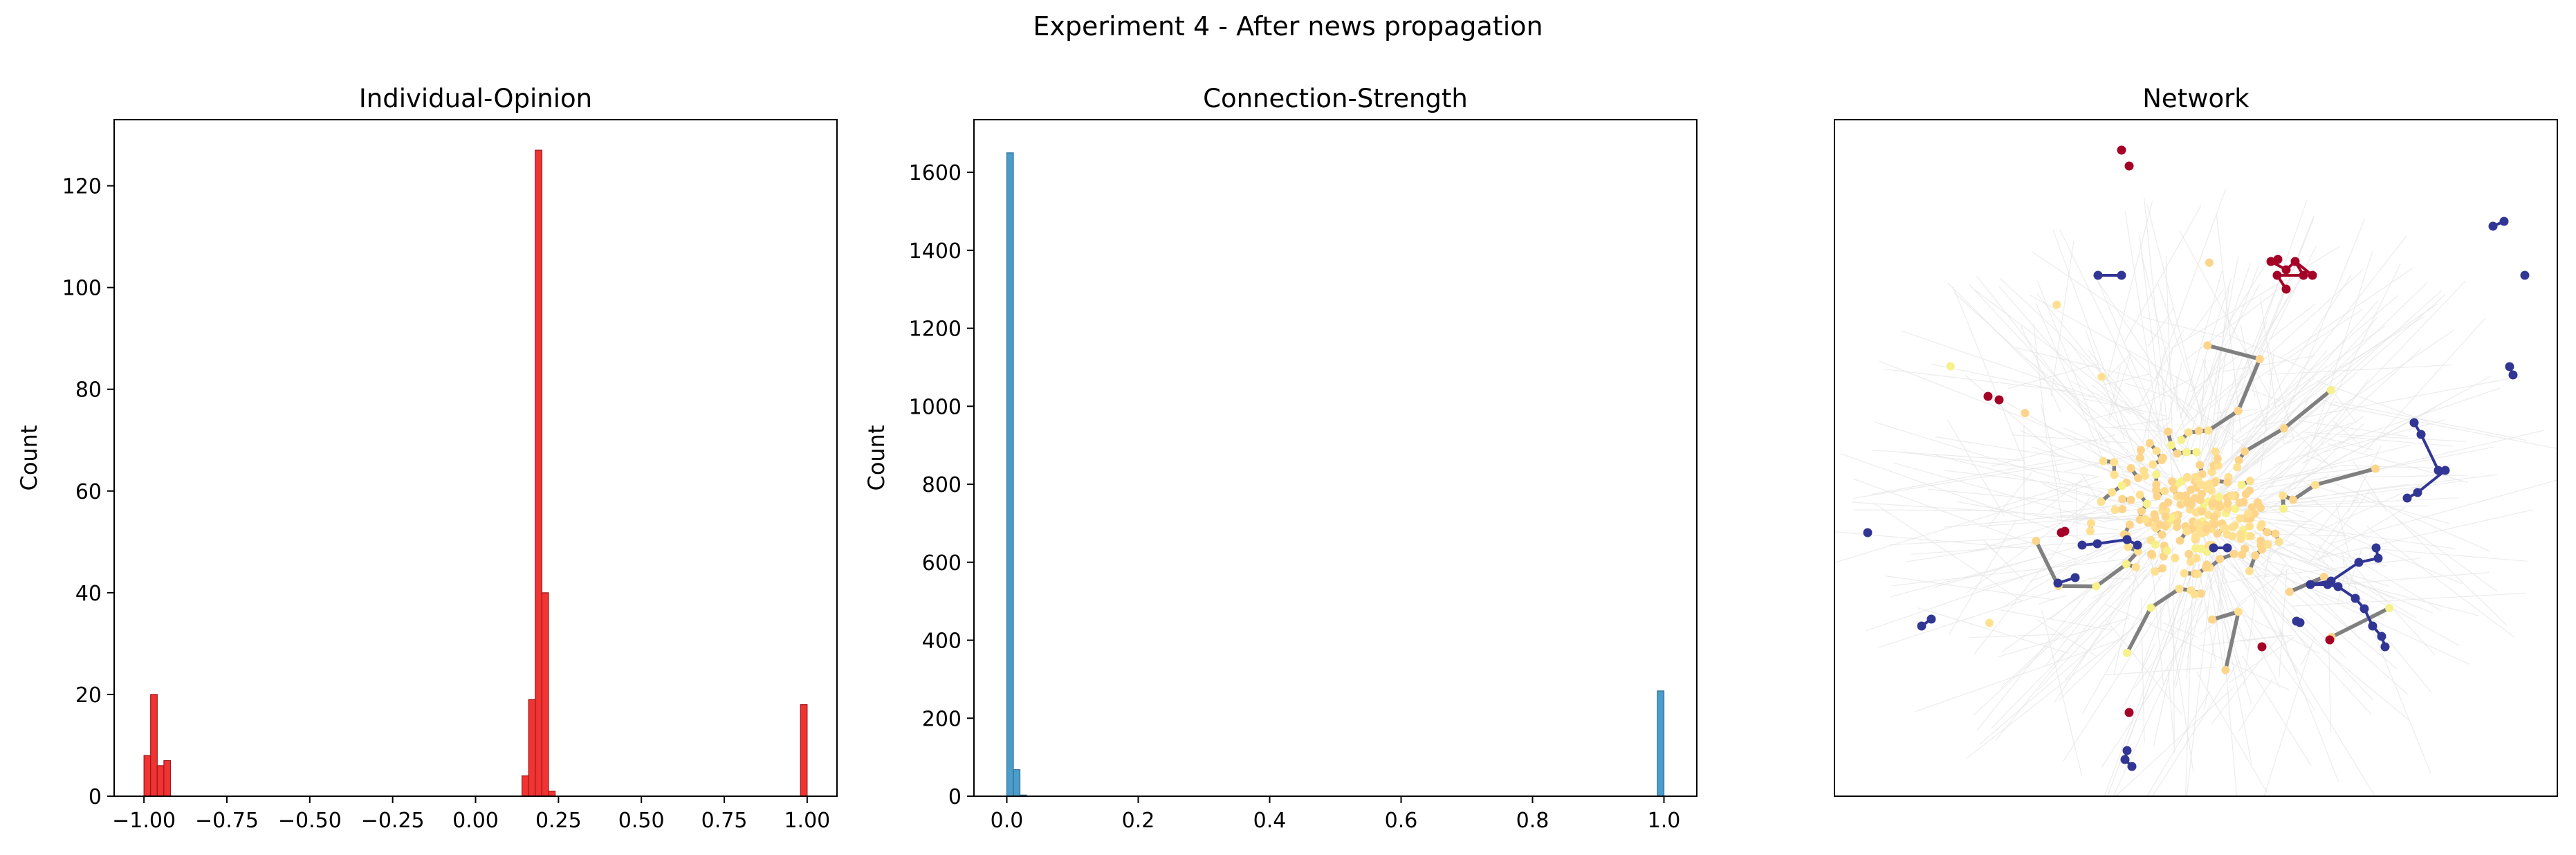 This screenshot has width=2576, height=855. I want to click on x-tick-label: 0.6, so click(1401, 821).